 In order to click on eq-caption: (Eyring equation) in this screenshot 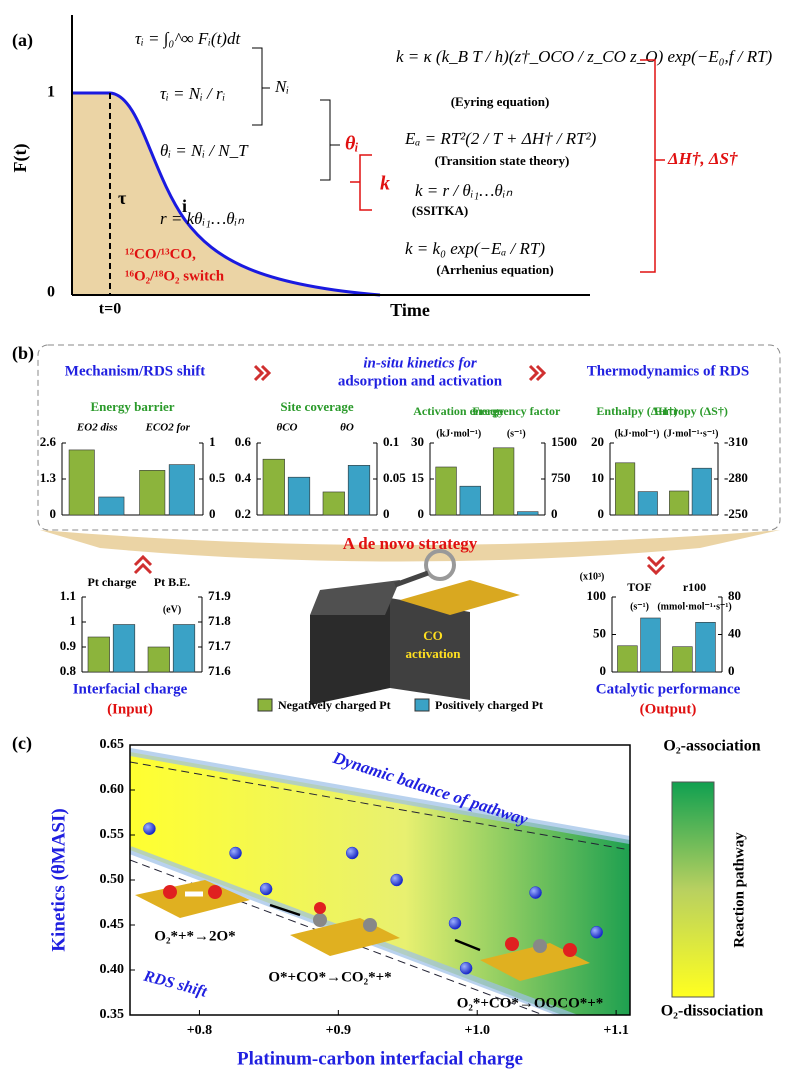, I will do `click(500, 101)`.